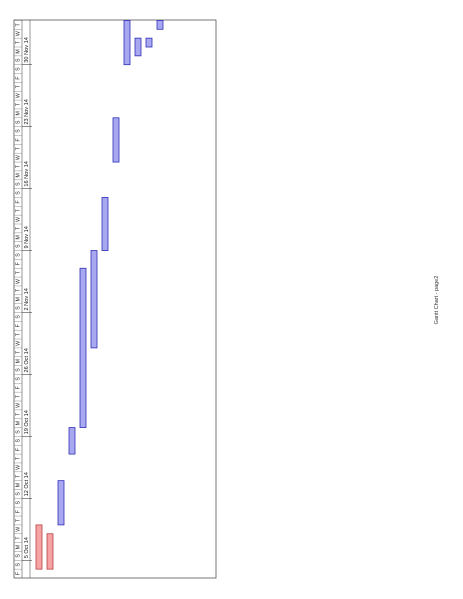 The image size is (463, 599). I want to click on week-label: 16 Nov 14, so click(27, 174).